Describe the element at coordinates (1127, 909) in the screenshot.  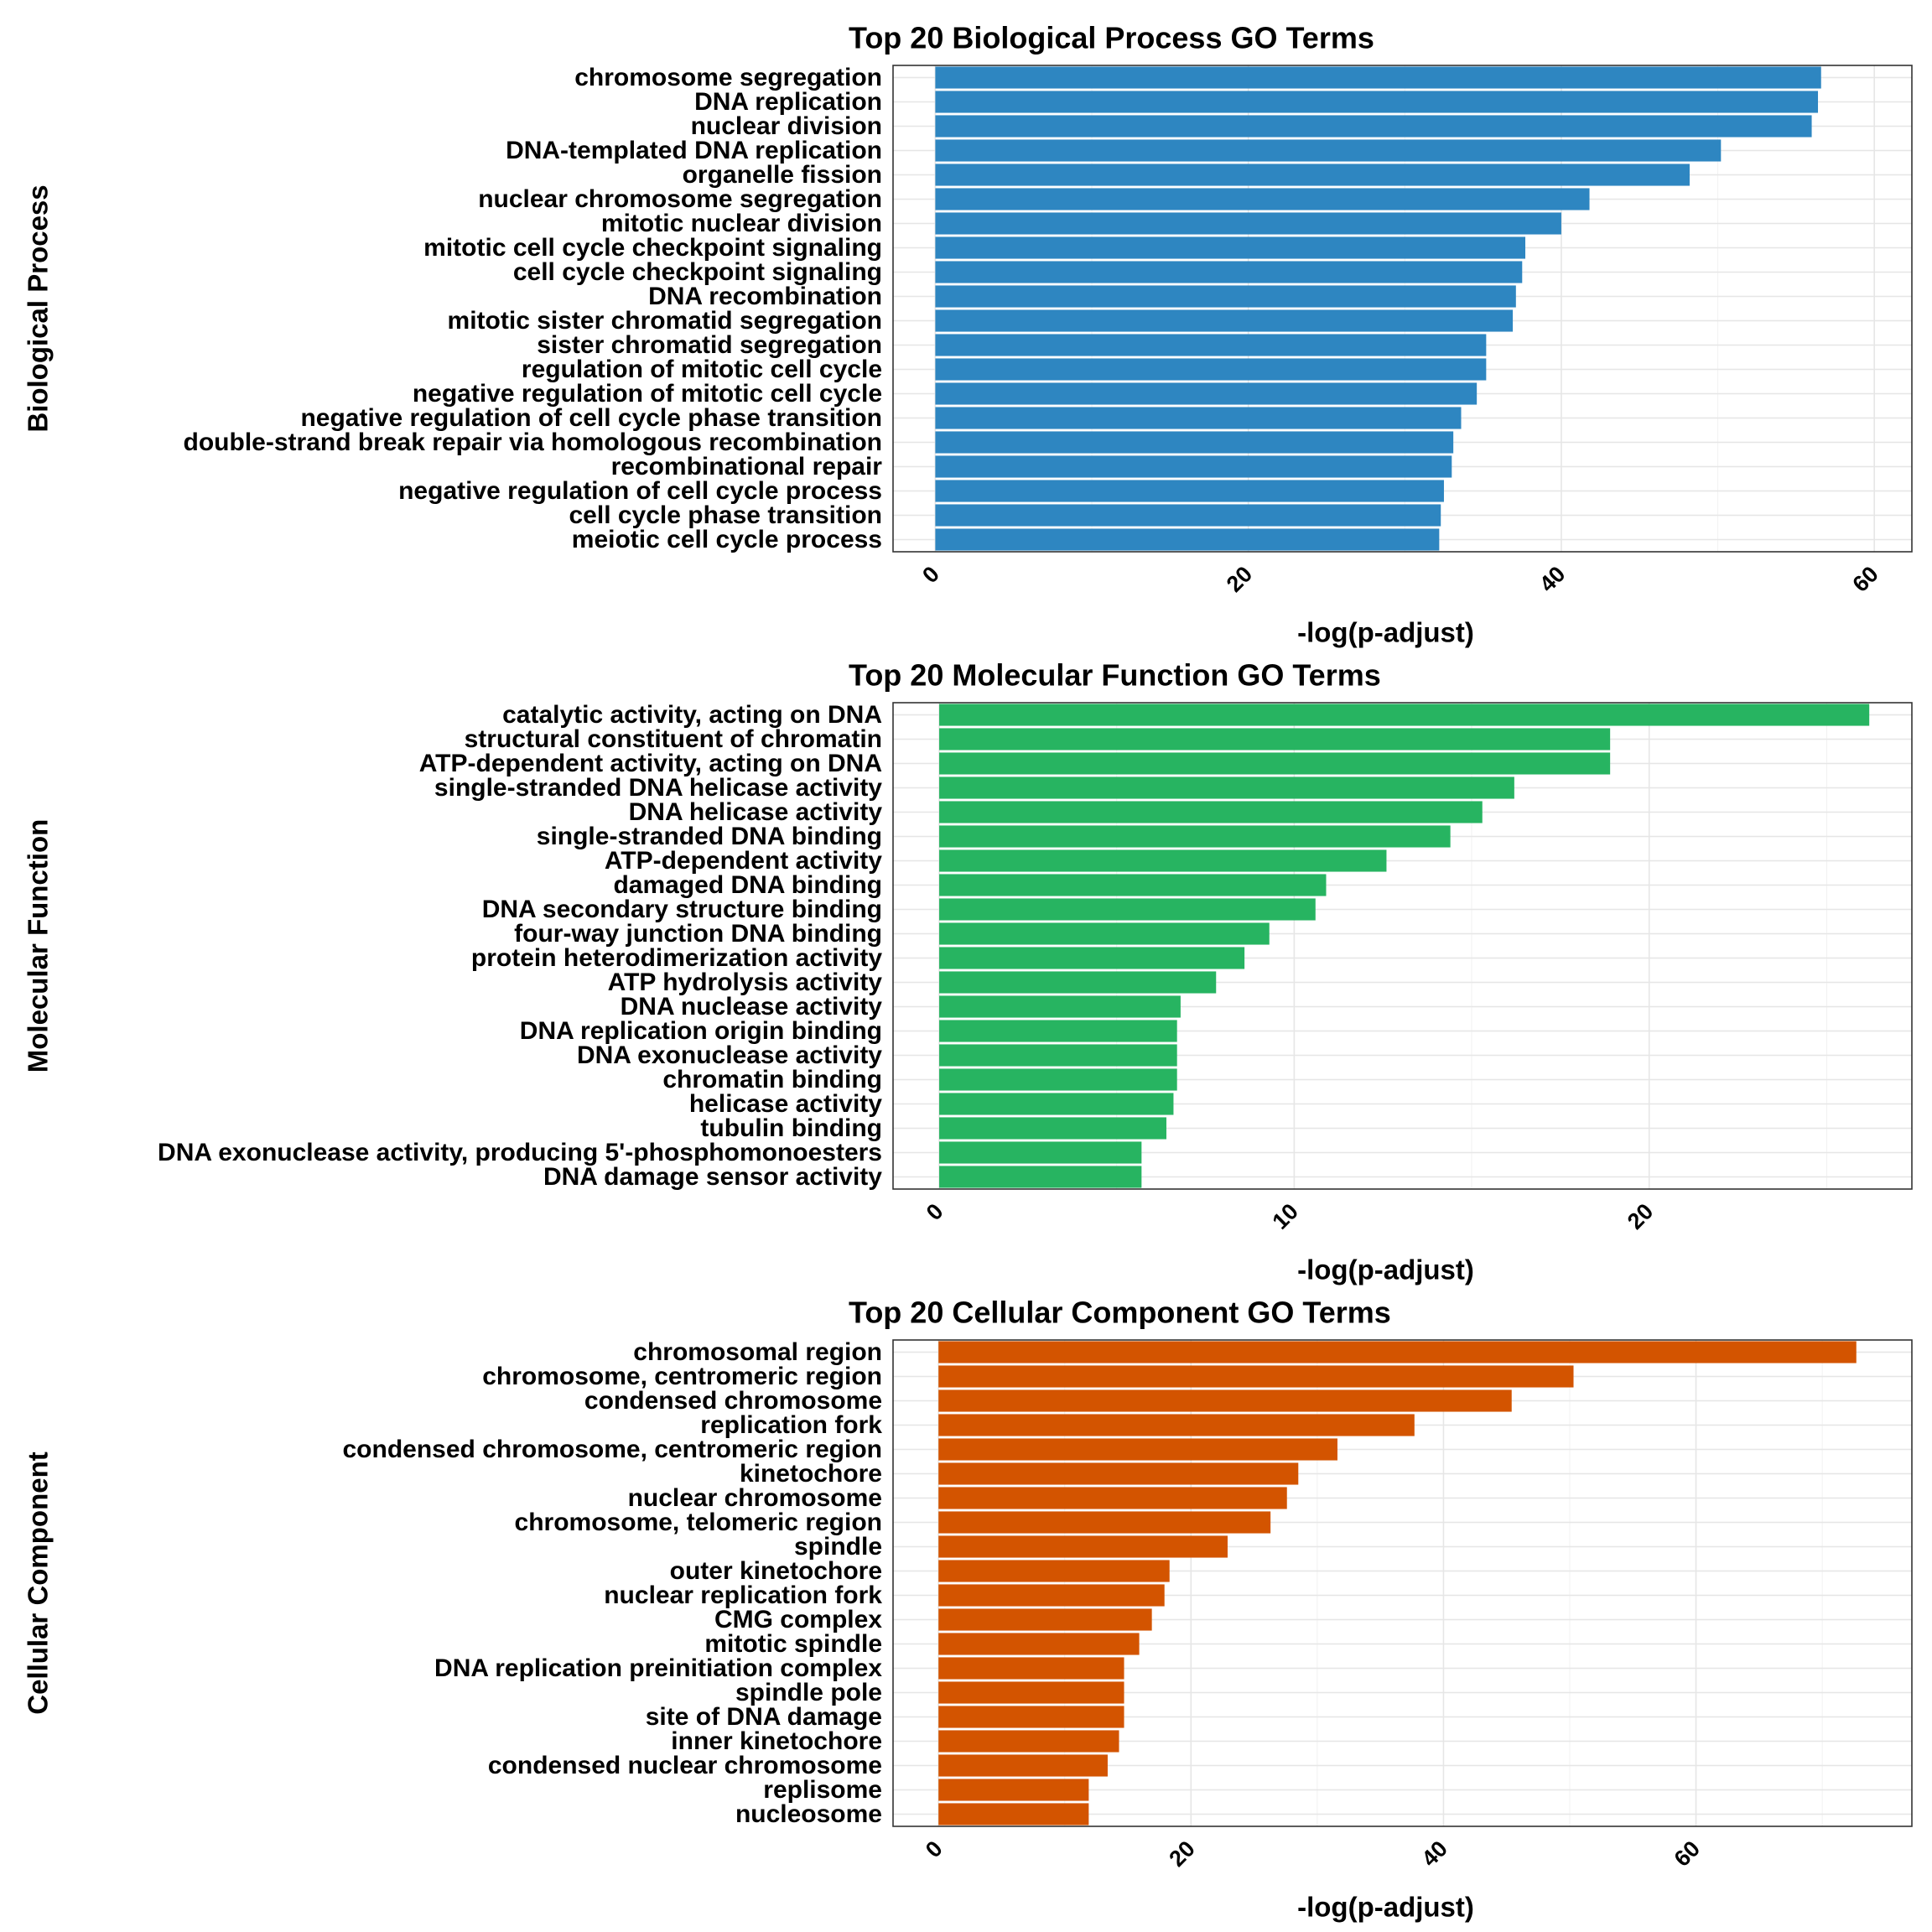
I see `bar-dna-secondary-structure-binding` at that location.